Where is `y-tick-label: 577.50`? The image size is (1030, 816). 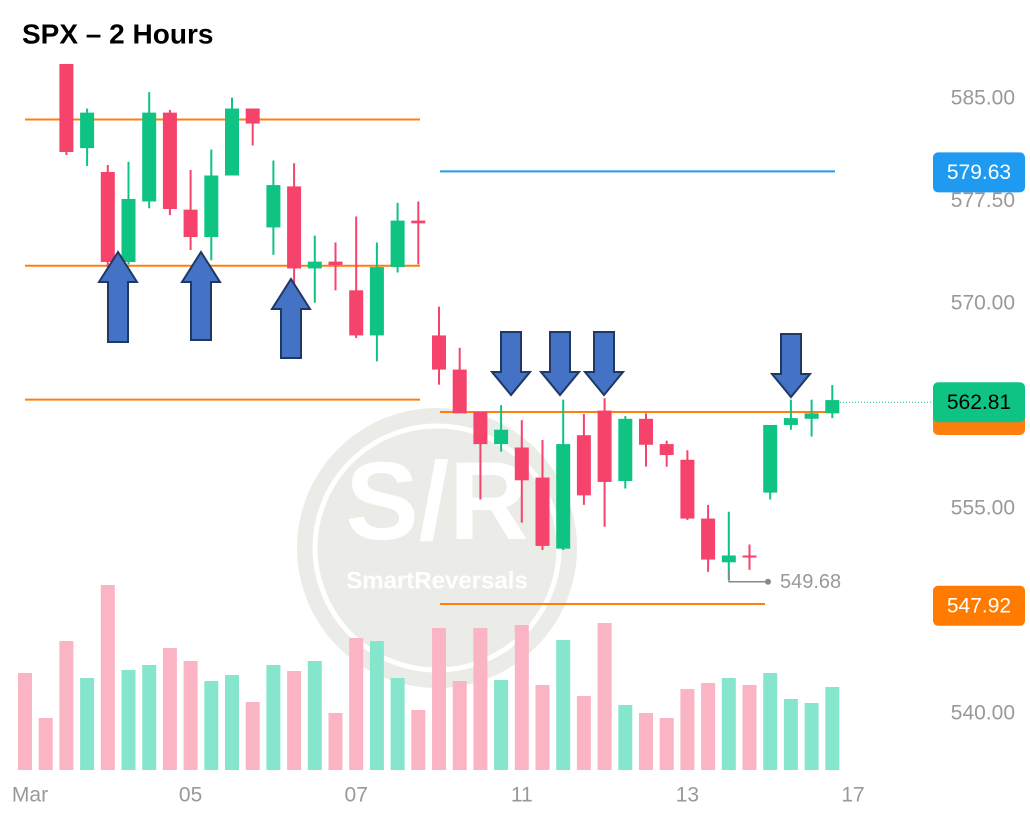
y-tick-label: 577.50 is located at coordinates (983, 200).